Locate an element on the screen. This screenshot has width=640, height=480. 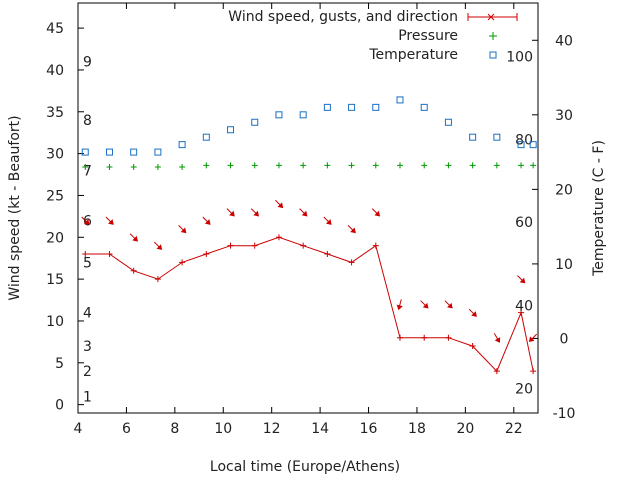
beaufort-label: 9 is located at coordinates (87, 63).